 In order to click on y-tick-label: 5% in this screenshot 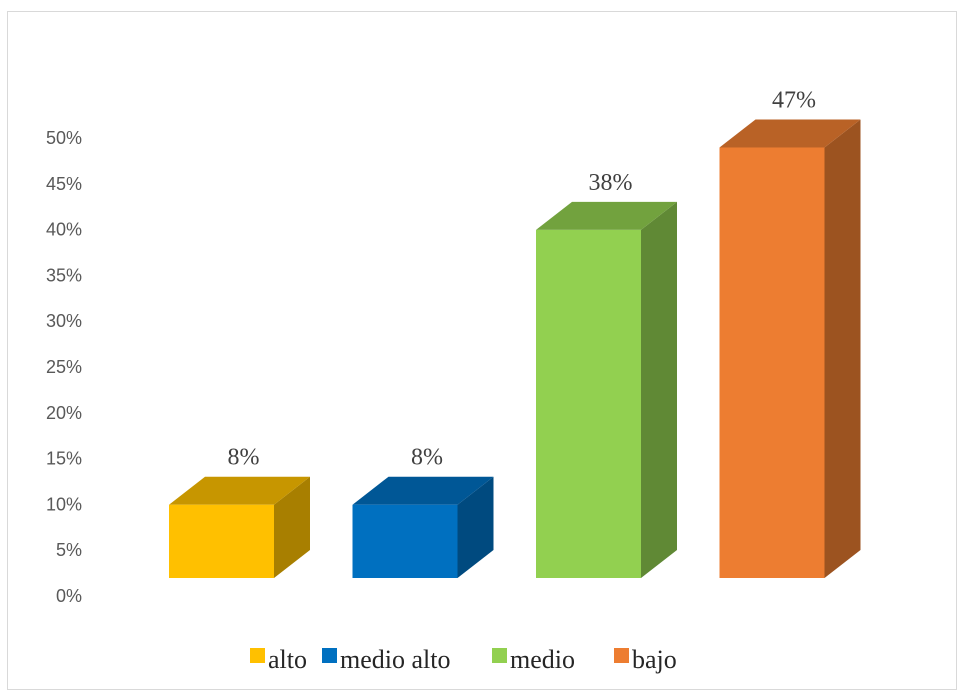, I will do `click(69, 550)`.